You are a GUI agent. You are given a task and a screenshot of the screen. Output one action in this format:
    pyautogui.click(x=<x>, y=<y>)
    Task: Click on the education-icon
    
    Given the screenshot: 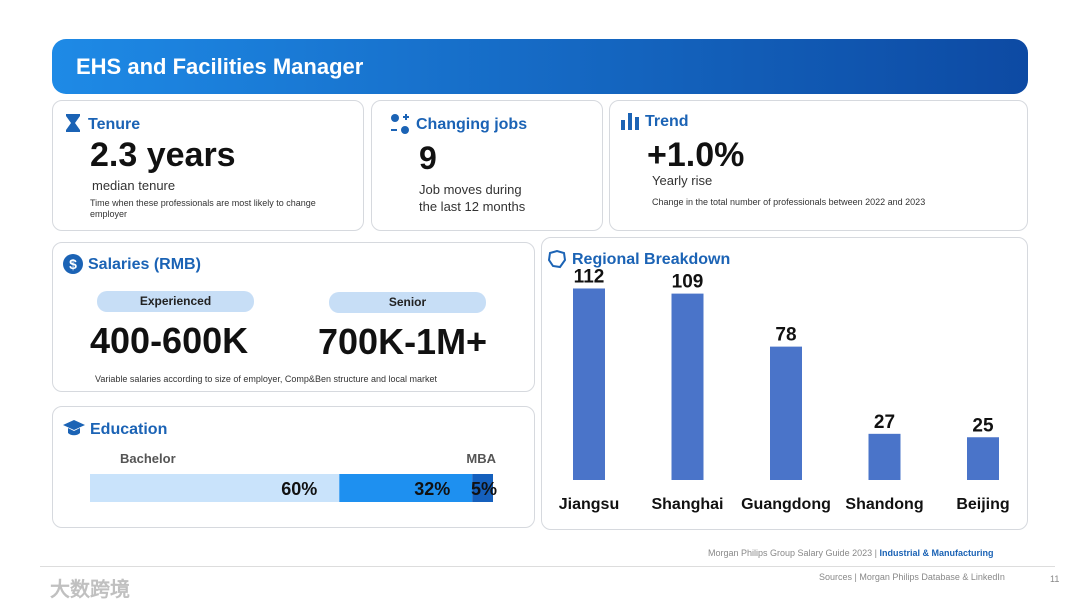 What is the action you would take?
    pyautogui.click(x=74, y=428)
    